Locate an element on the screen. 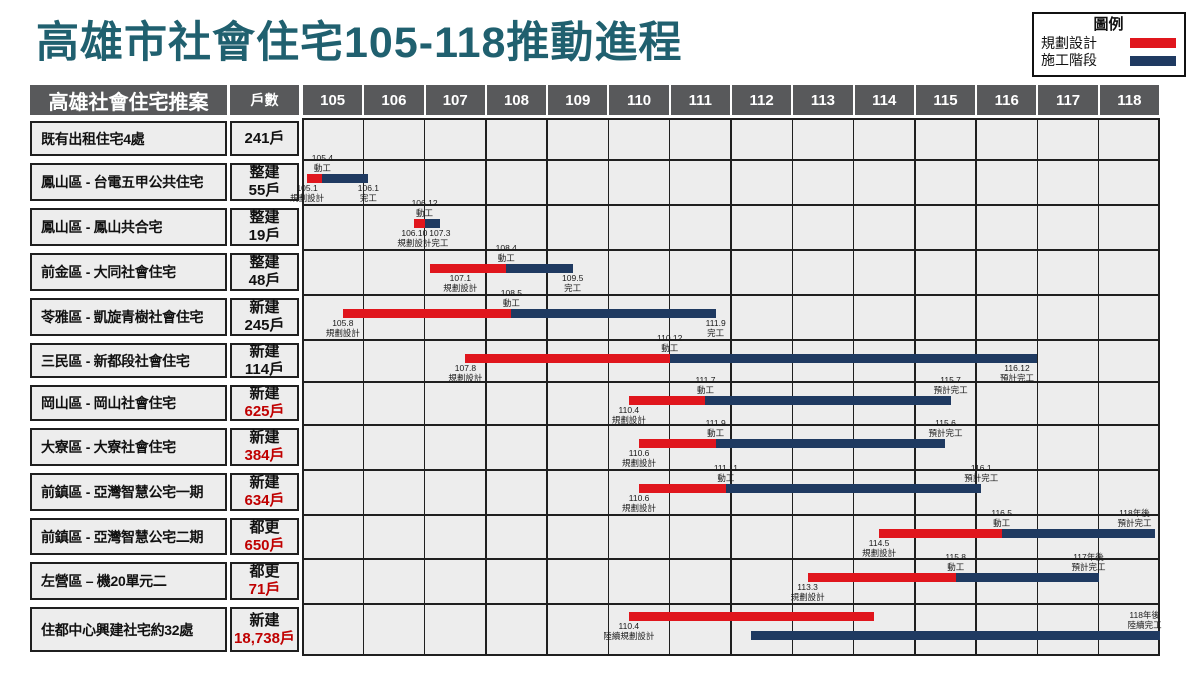 The image size is (1200, 675). units-cell: 新建 384戶 is located at coordinates (264, 447).